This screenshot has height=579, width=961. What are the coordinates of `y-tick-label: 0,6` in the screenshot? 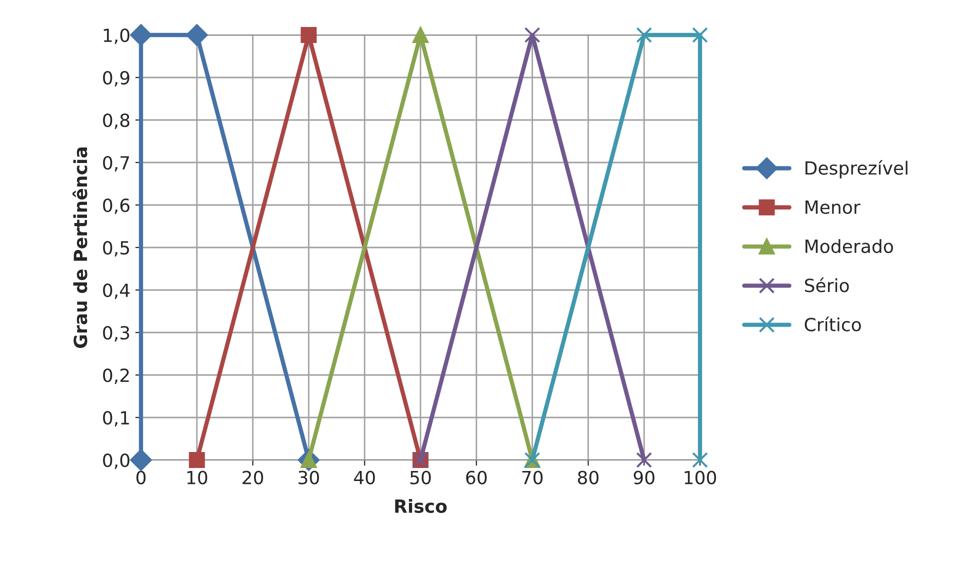 It's located at (116, 206).